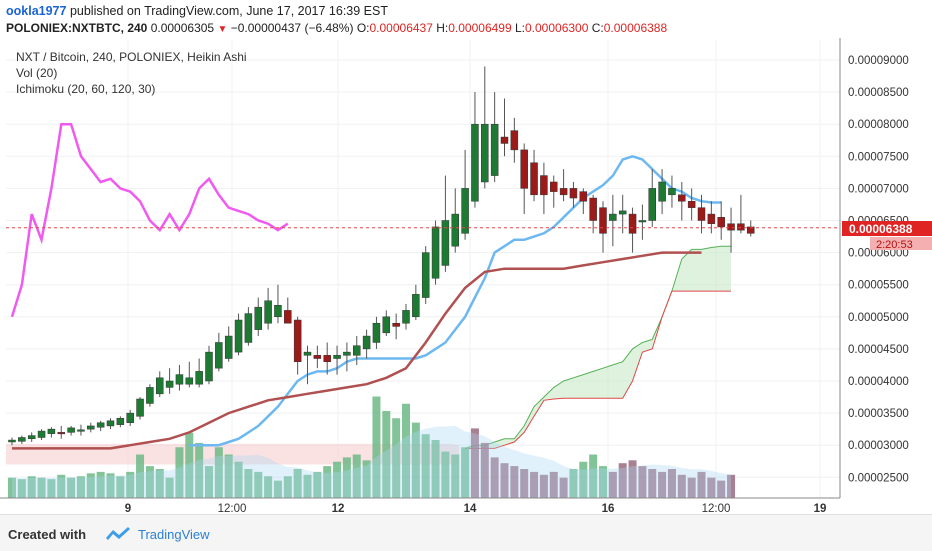 Image resolution: width=932 pixels, height=551 pixels. What do you see at coordinates (878, 286) in the screenshot?
I see `y-tick-label: 0.00005500` at bounding box center [878, 286].